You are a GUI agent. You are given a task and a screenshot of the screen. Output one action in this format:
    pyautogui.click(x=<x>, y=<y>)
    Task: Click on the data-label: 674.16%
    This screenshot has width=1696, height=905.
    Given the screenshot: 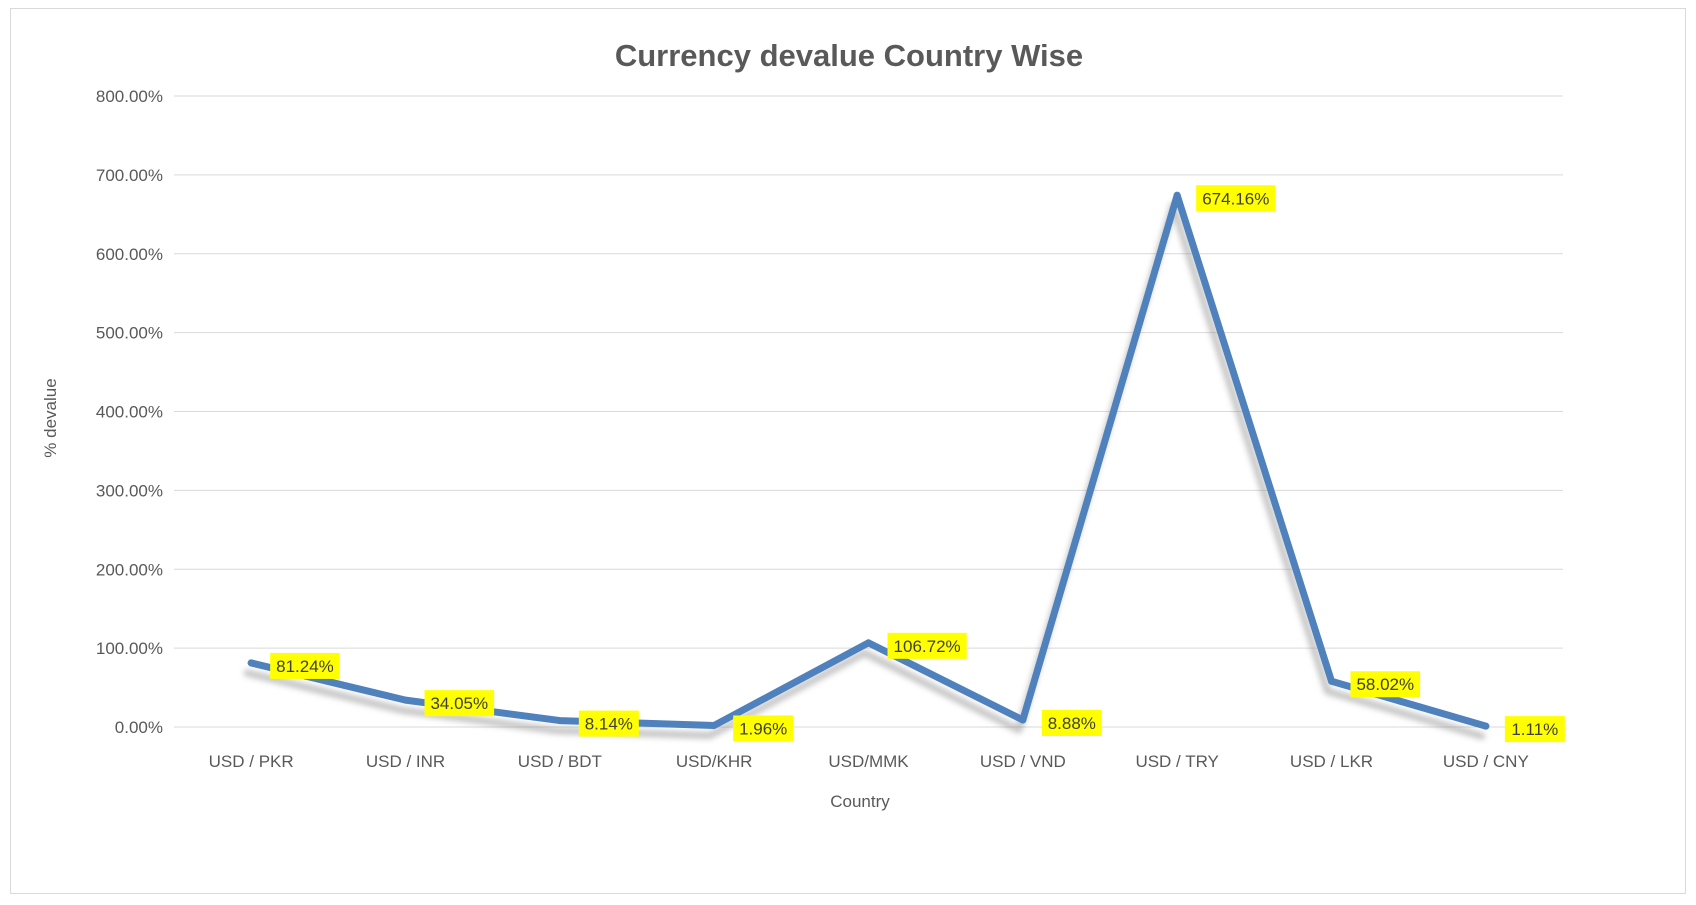 What is the action you would take?
    pyautogui.click(x=1236, y=198)
    